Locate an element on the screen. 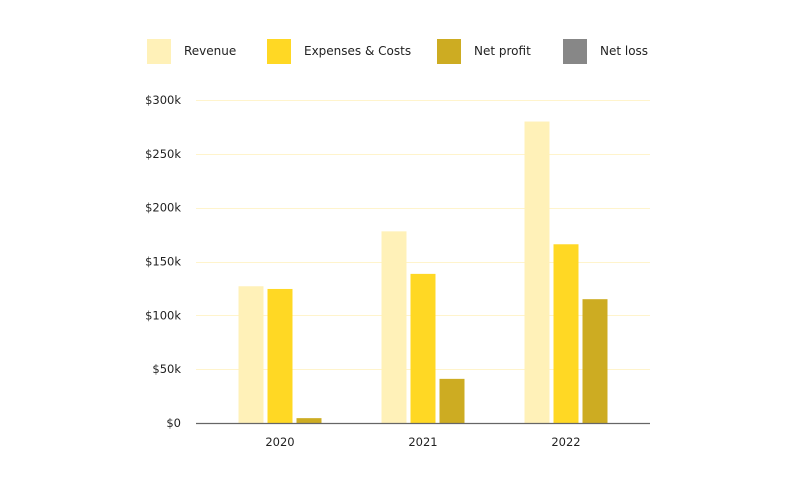  bar-revenue-2020 is located at coordinates (251, 354).